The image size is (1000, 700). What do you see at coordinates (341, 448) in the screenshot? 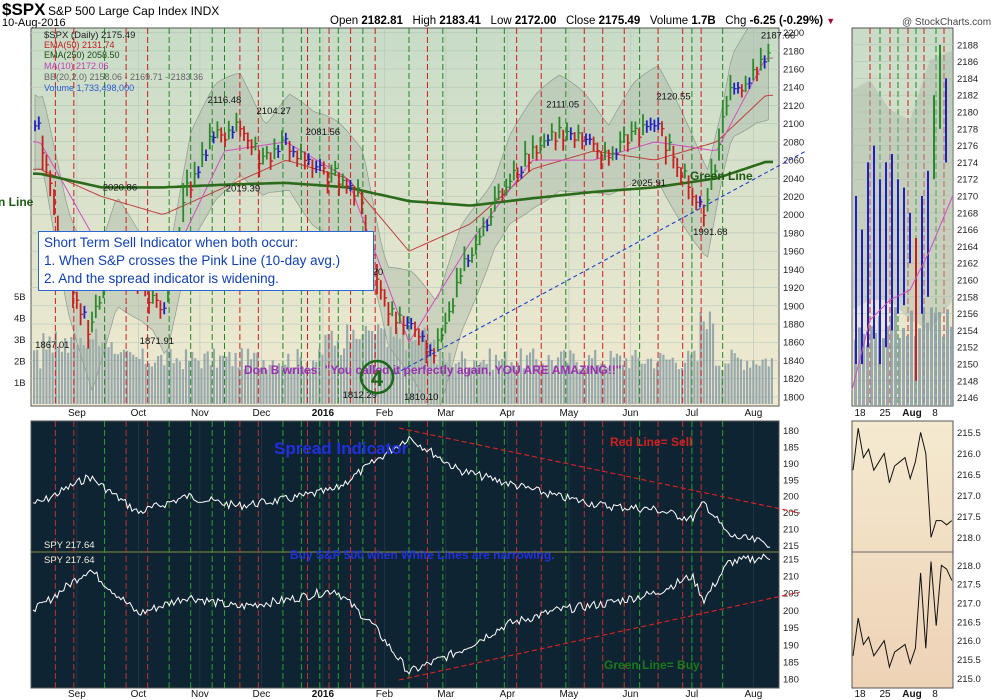
I see `spread-title: Spread Indicator` at bounding box center [341, 448].